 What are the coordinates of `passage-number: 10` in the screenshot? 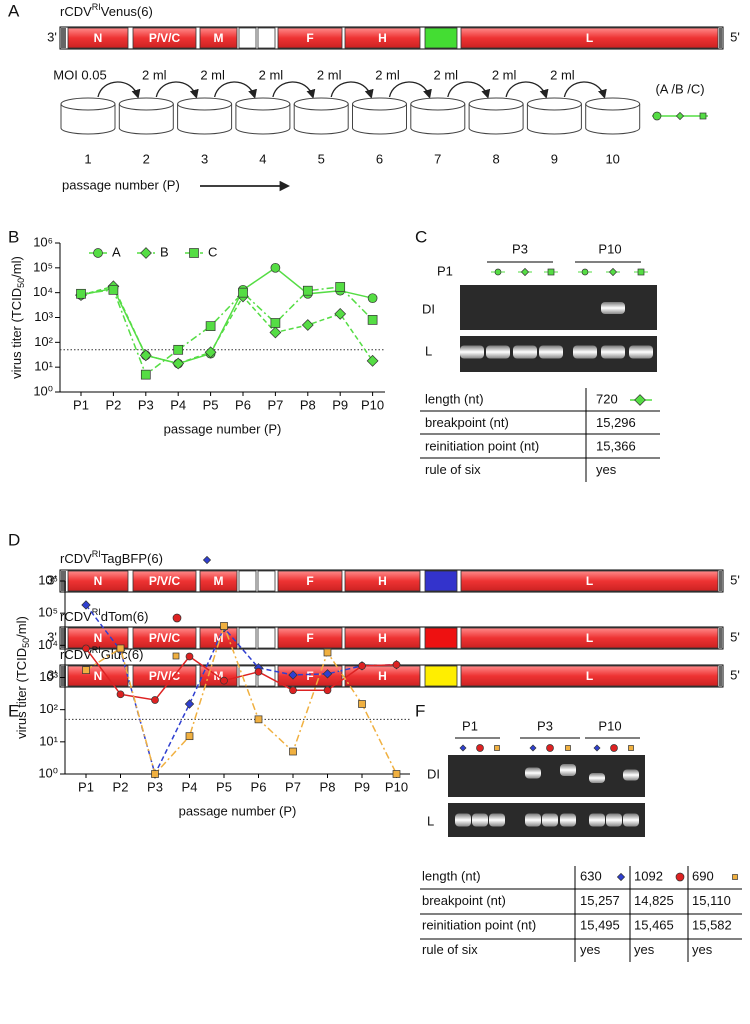 It's located at (612, 158).